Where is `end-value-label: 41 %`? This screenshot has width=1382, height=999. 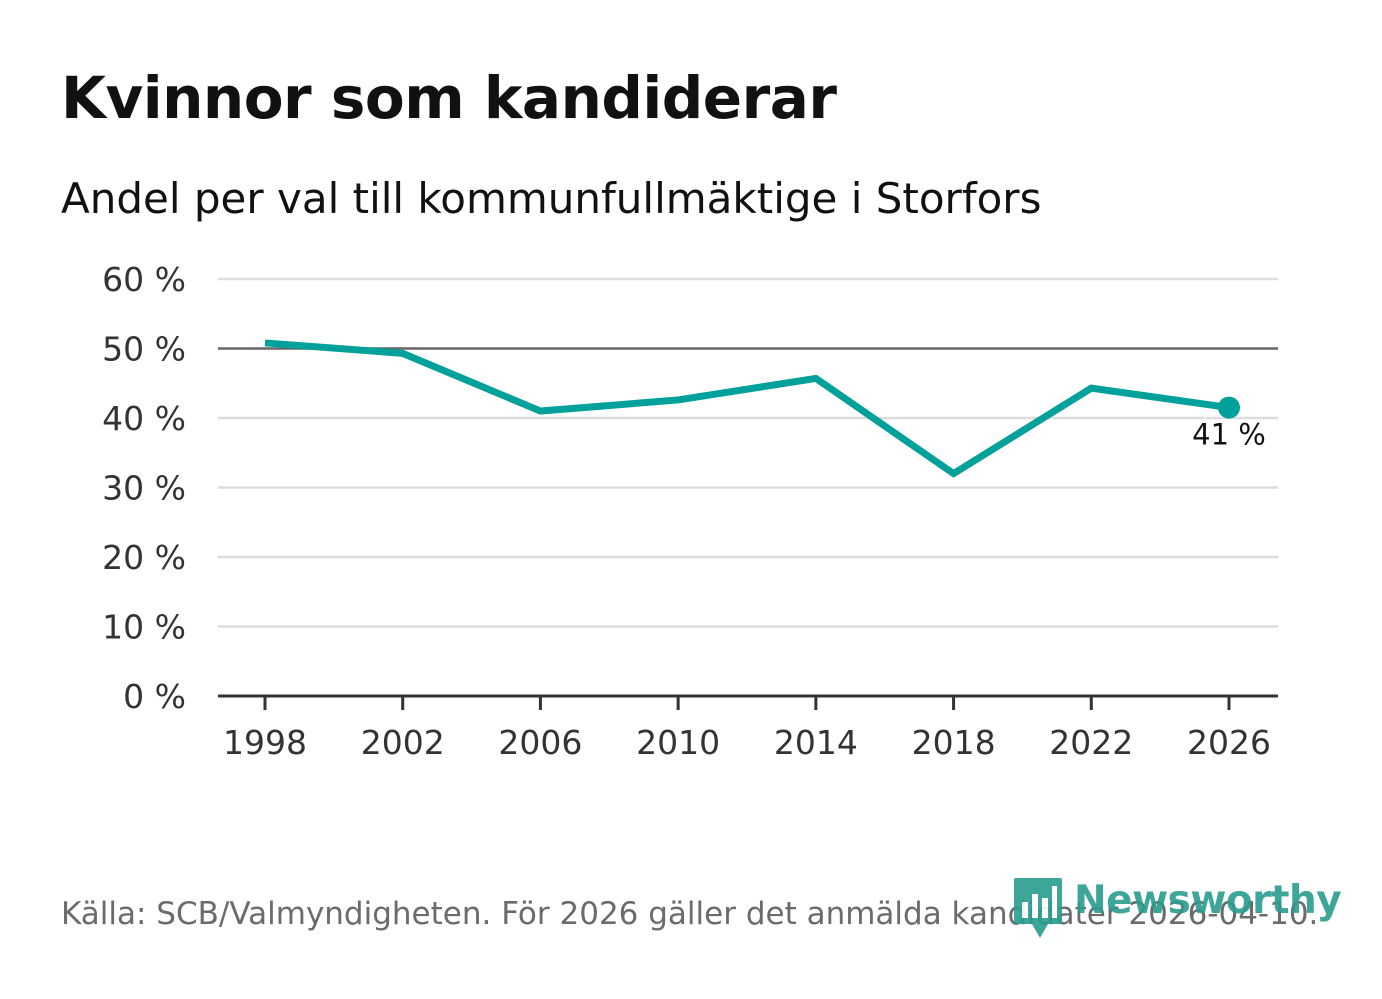 end-value-label: 41 % is located at coordinates (1229, 435).